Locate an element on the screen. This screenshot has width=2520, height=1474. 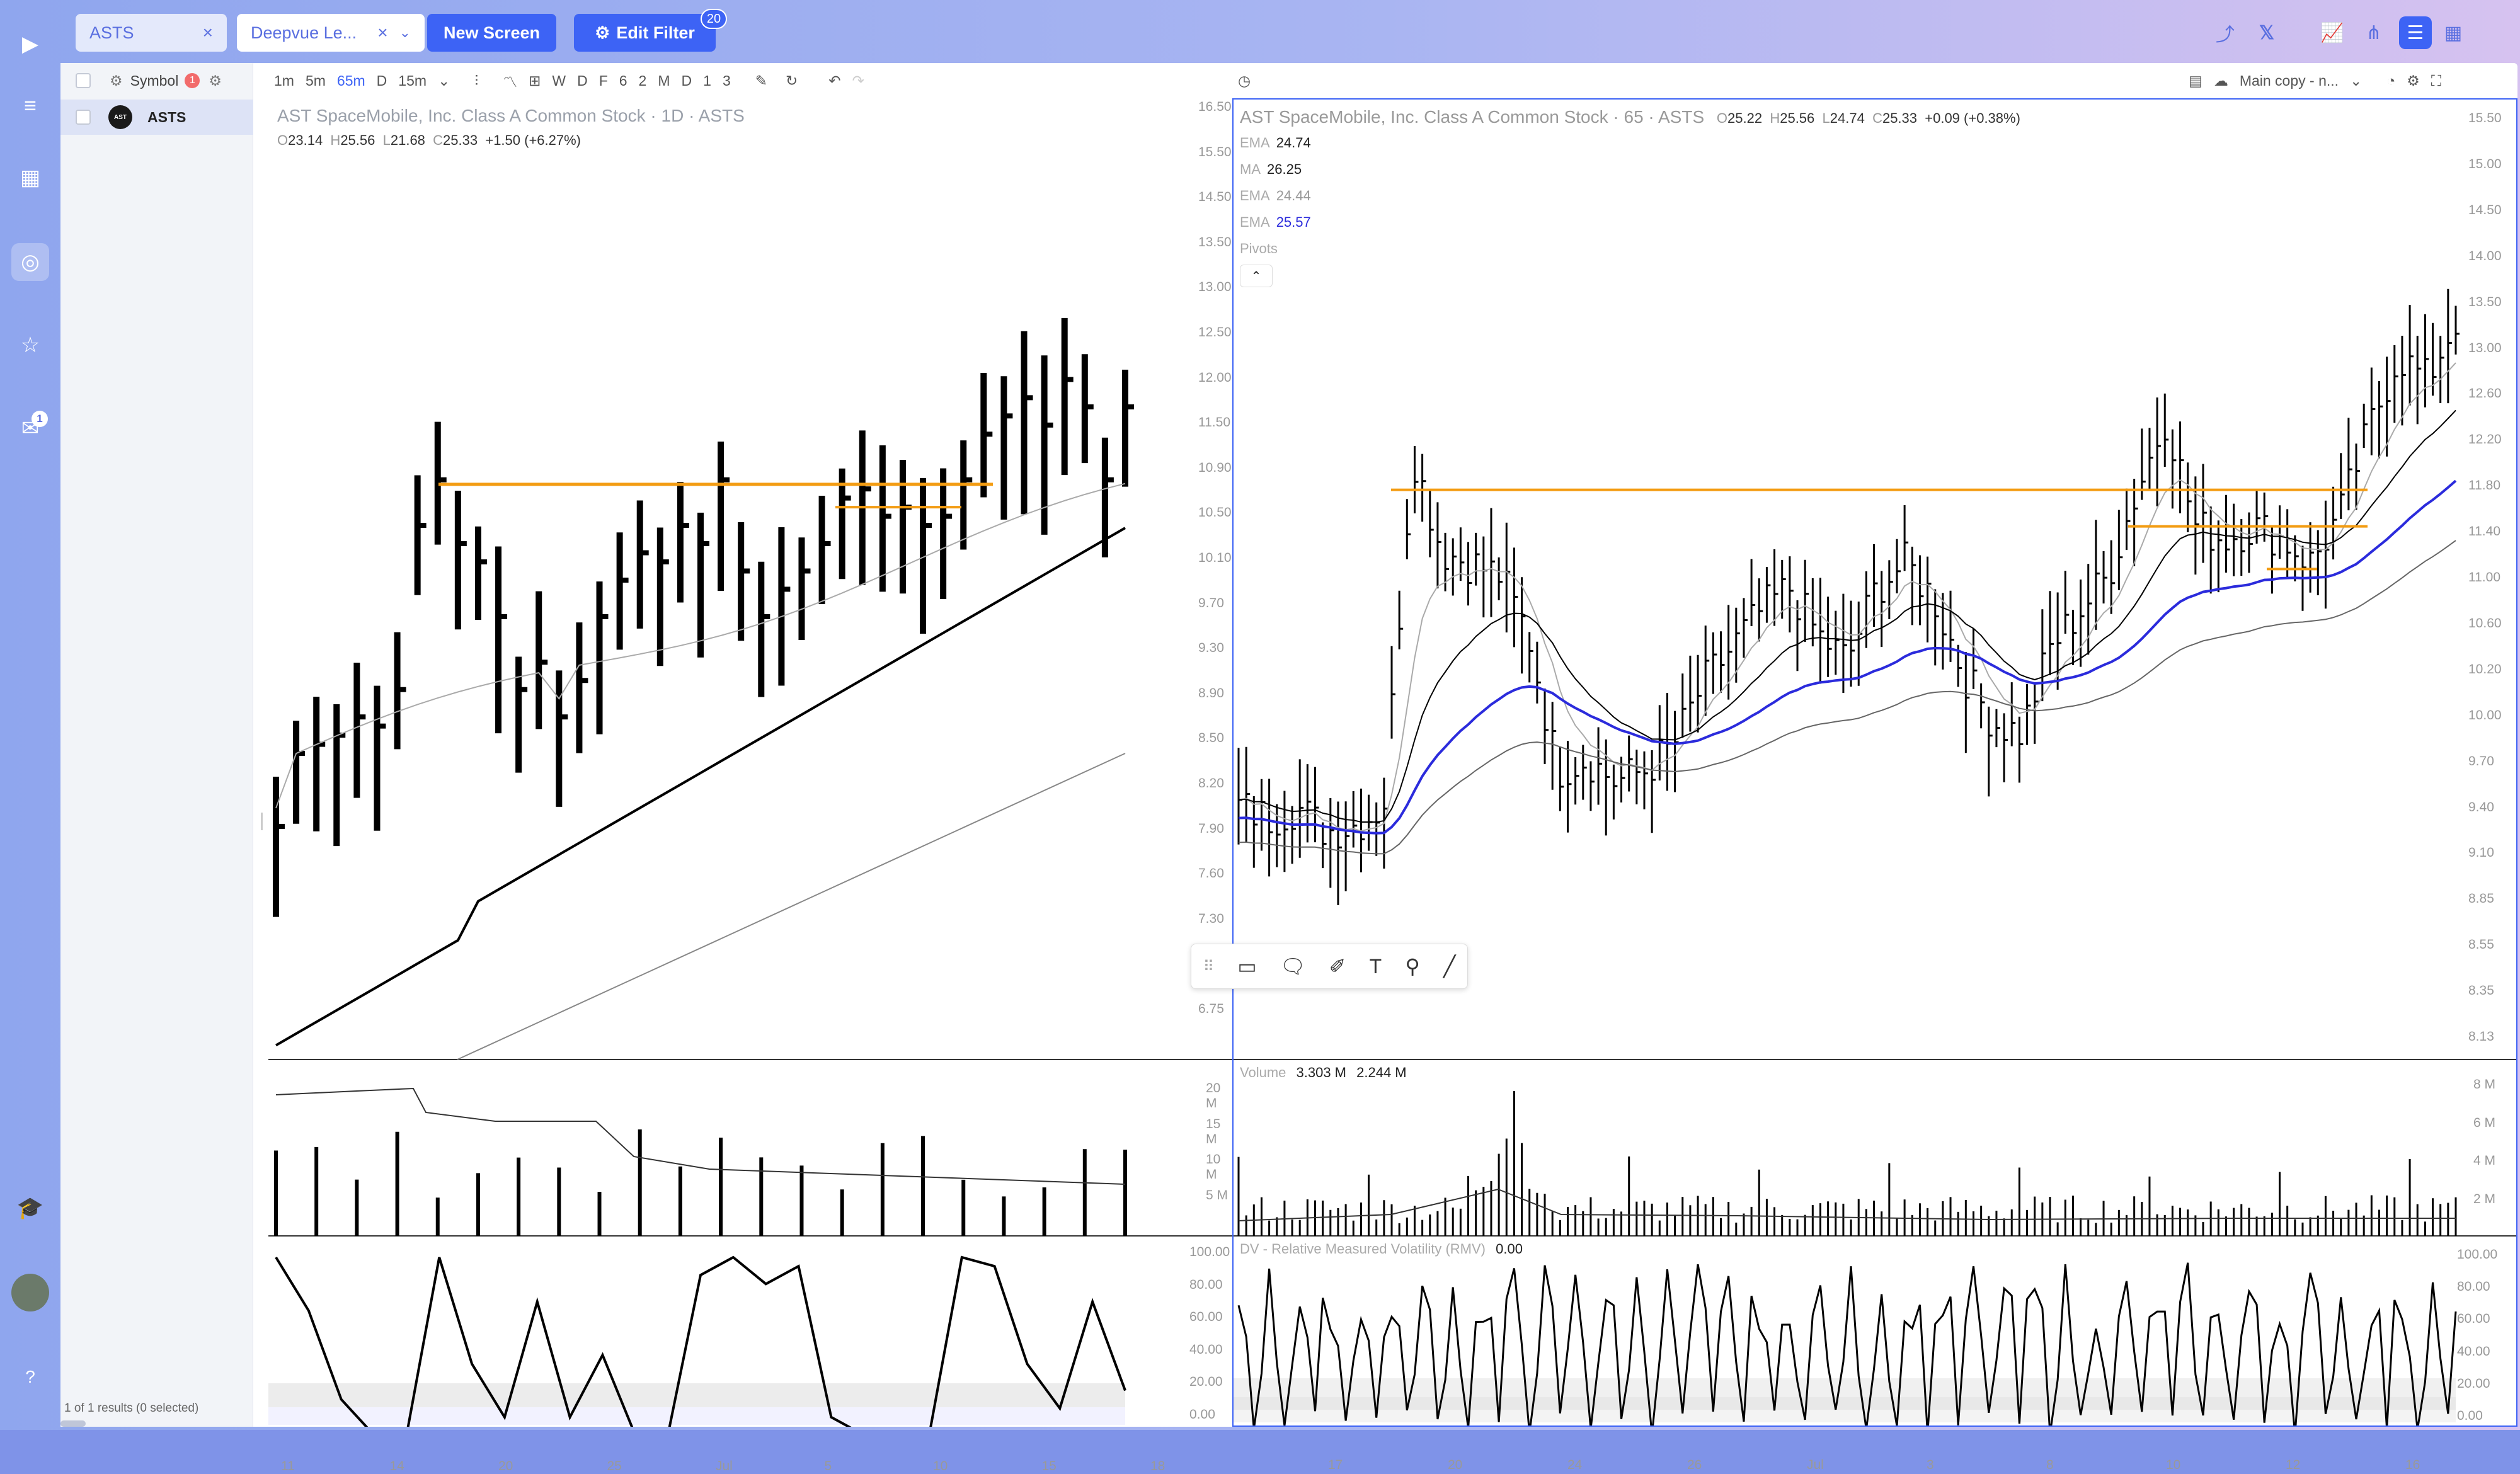
column-settings-icon: ⚙ is located at coordinates (215, 80).